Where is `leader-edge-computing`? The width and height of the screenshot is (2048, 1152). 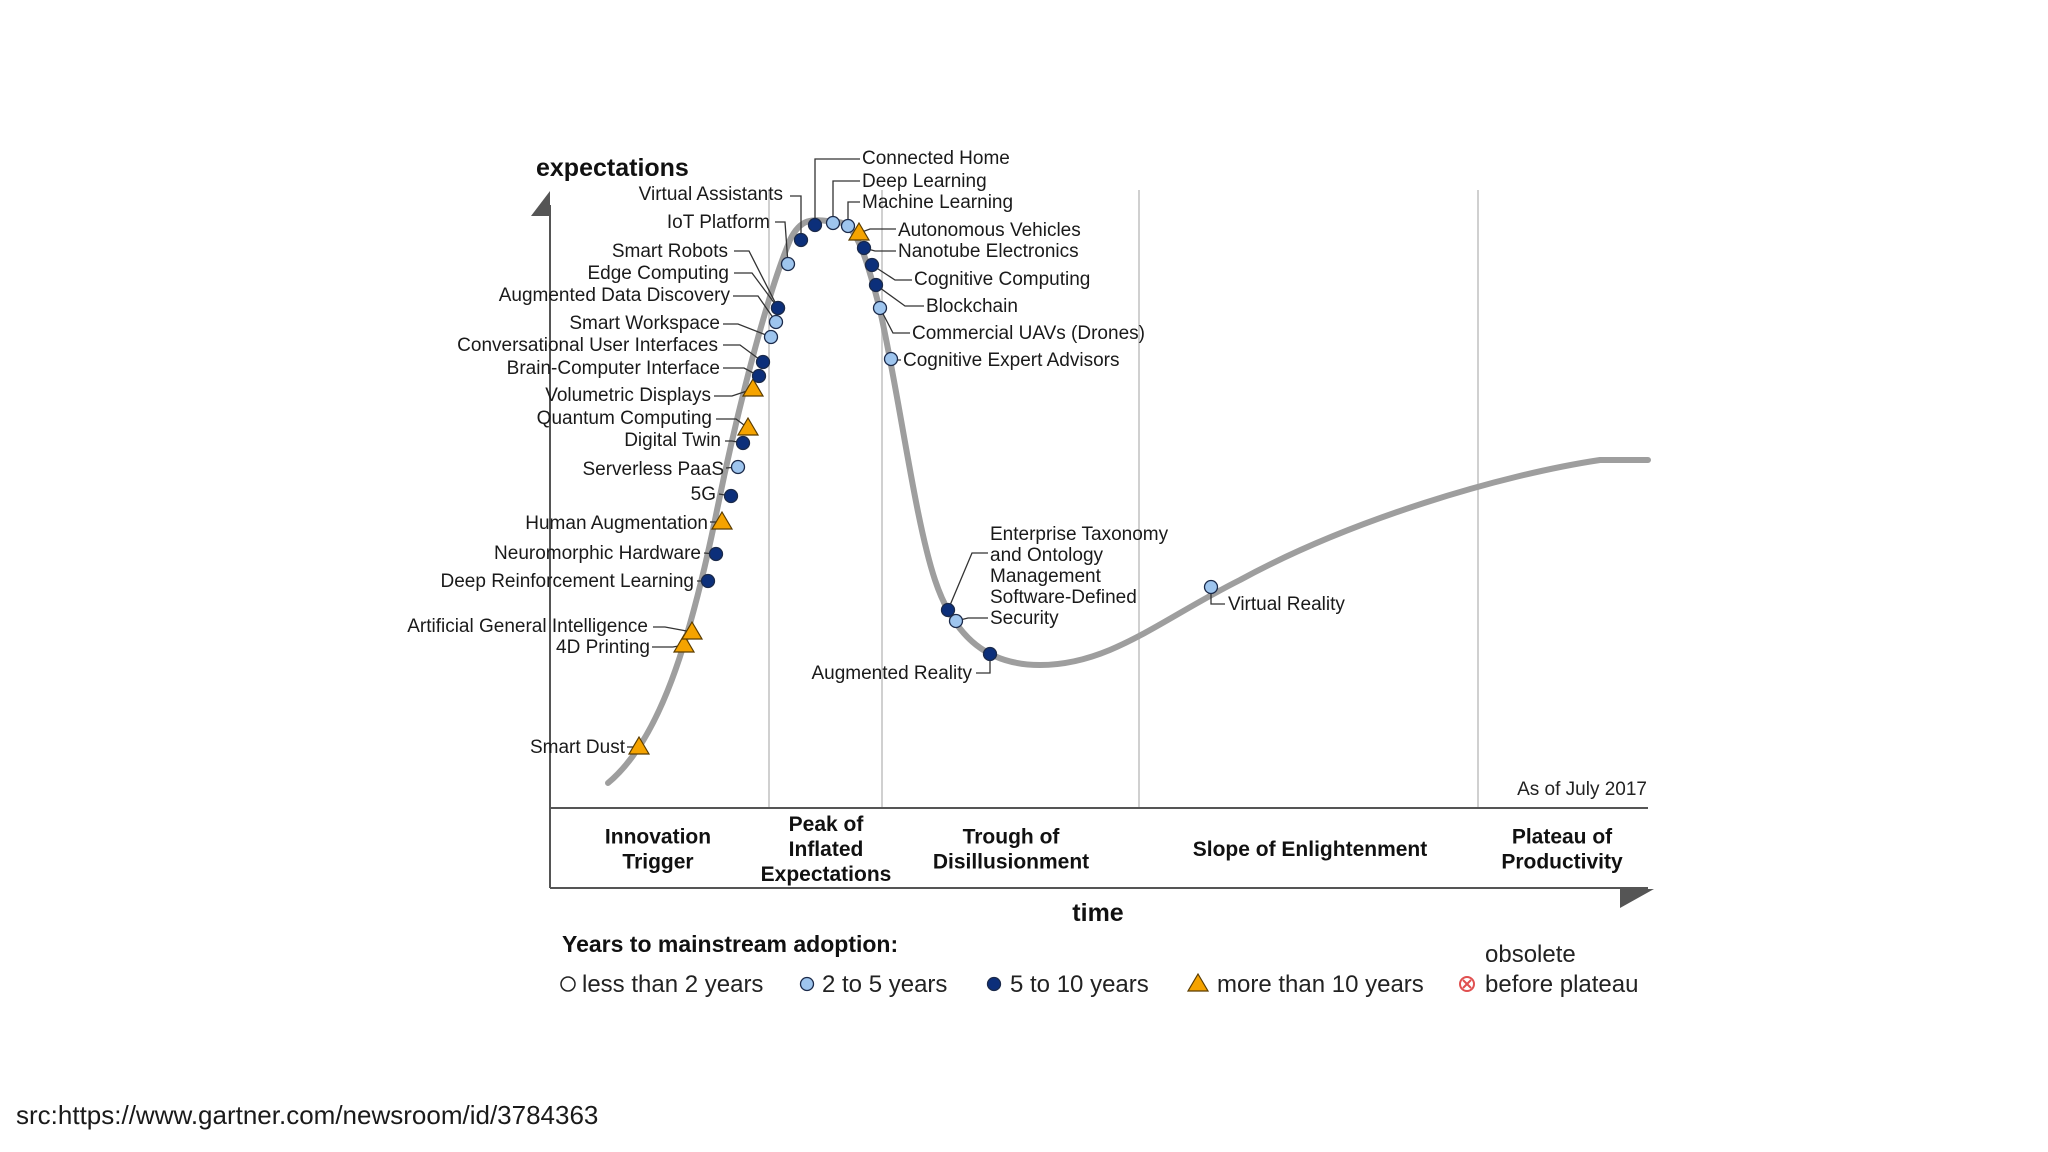
leader-edge-computing is located at coordinates (756, 290).